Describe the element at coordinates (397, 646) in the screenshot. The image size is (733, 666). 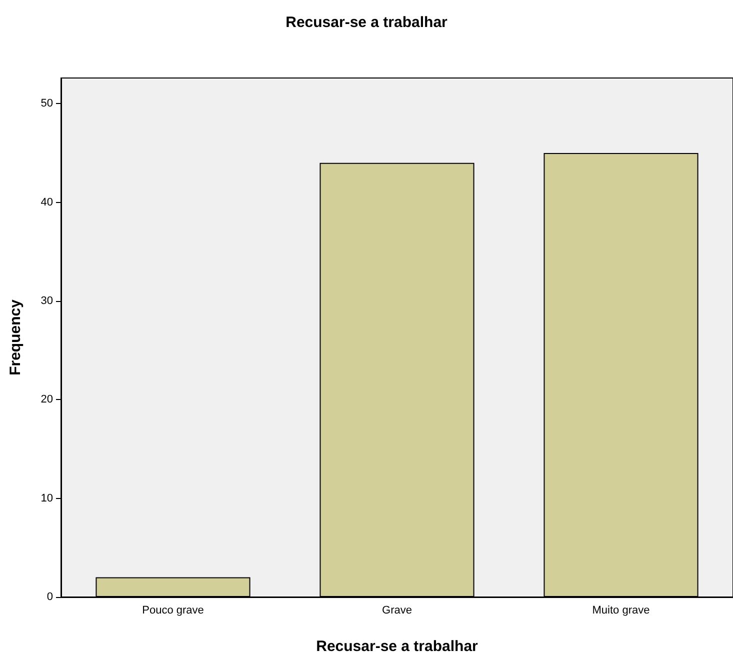
I see `x-axis-title: Recusar-se a trabalhar` at that location.